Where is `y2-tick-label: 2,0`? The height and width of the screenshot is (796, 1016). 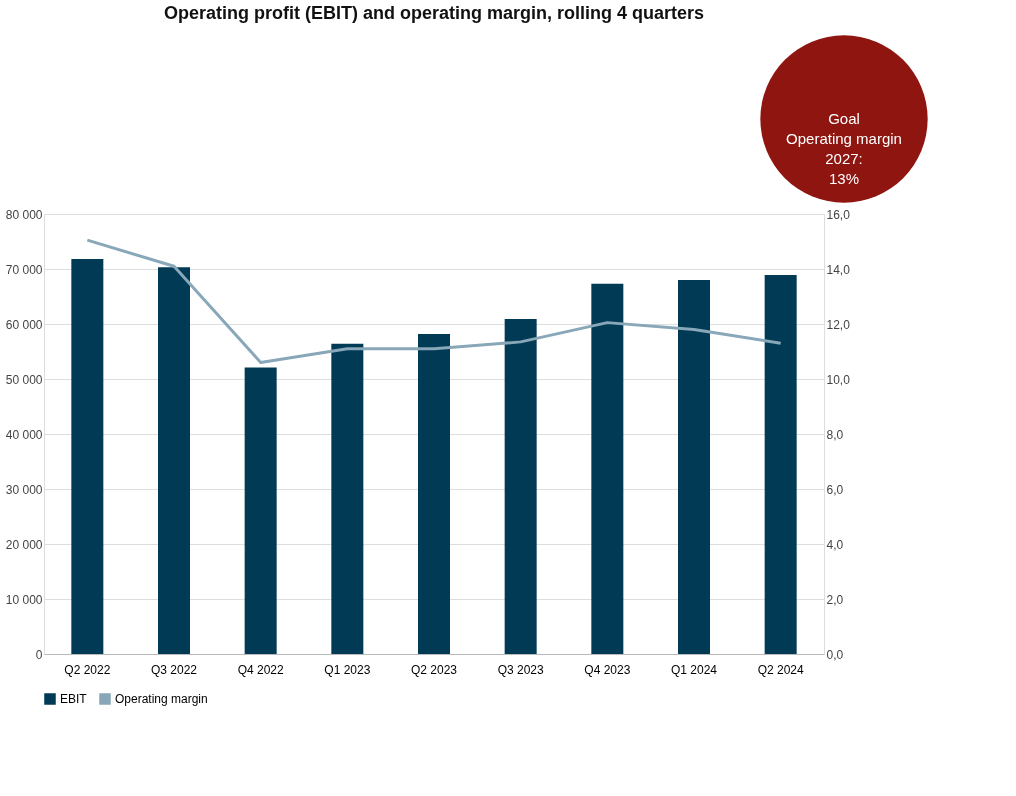
y2-tick-label: 2,0 is located at coordinates (835, 599).